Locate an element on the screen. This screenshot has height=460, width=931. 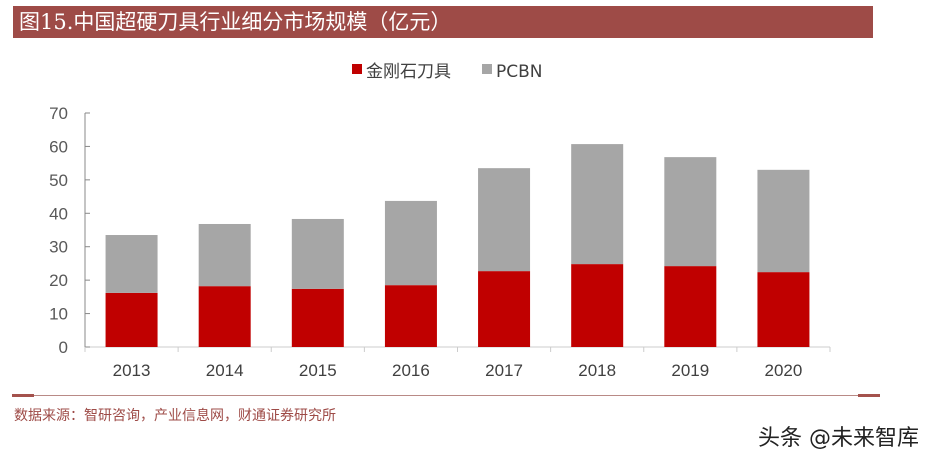
bar-diamond-2015 is located at coordinates (317, 317).